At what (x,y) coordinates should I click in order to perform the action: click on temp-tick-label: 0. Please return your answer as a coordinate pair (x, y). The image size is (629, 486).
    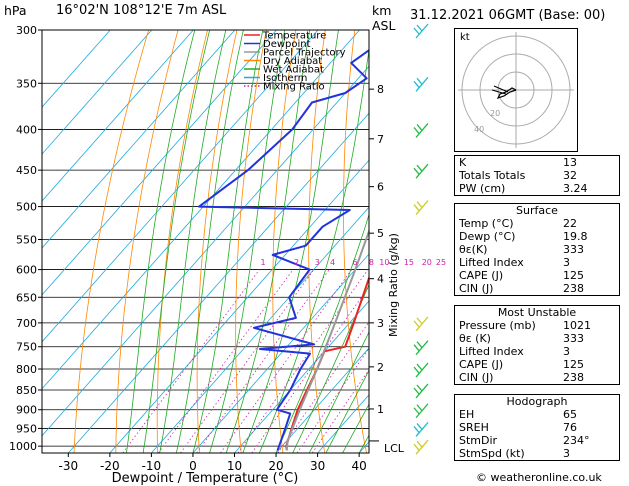
    Looking at the image, I should click on (193, 466).